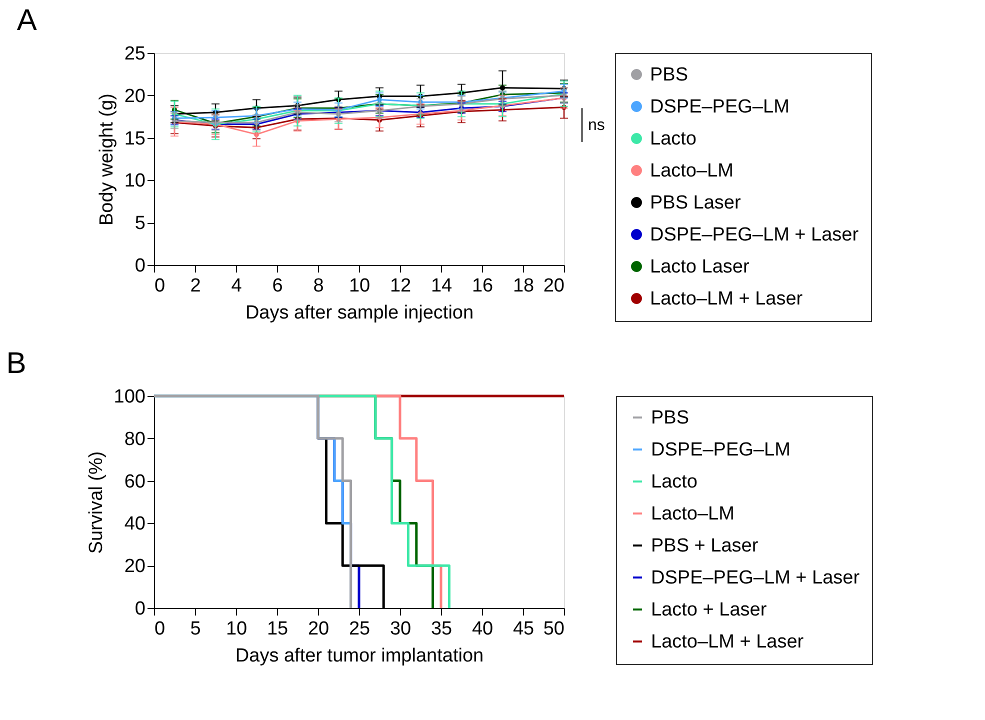  Describe the element at coordinates (483, 629) in the screenshot. I see `x-tick-label: 40` at that location.